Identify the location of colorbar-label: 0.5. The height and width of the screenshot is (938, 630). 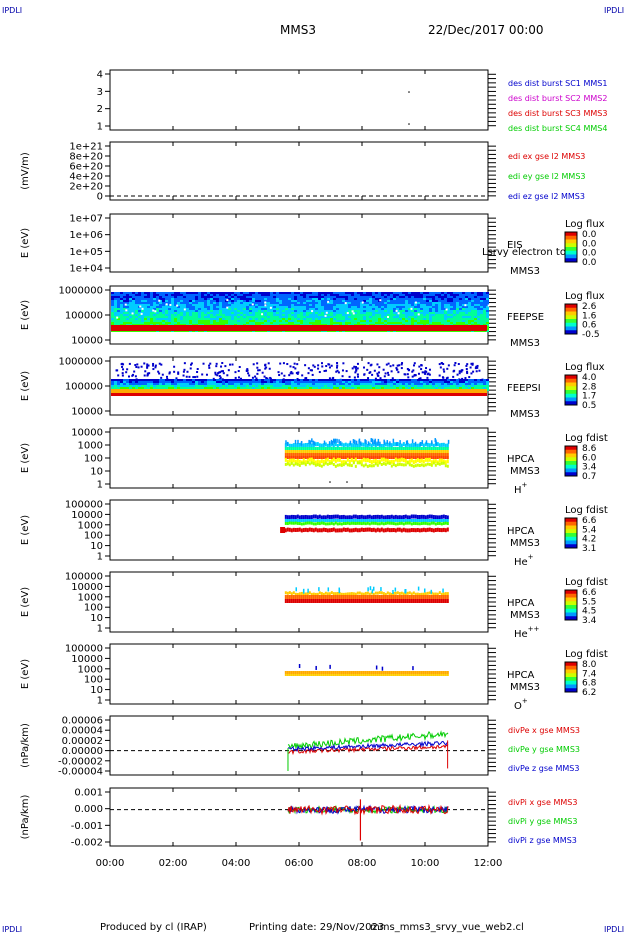
(589, 406).